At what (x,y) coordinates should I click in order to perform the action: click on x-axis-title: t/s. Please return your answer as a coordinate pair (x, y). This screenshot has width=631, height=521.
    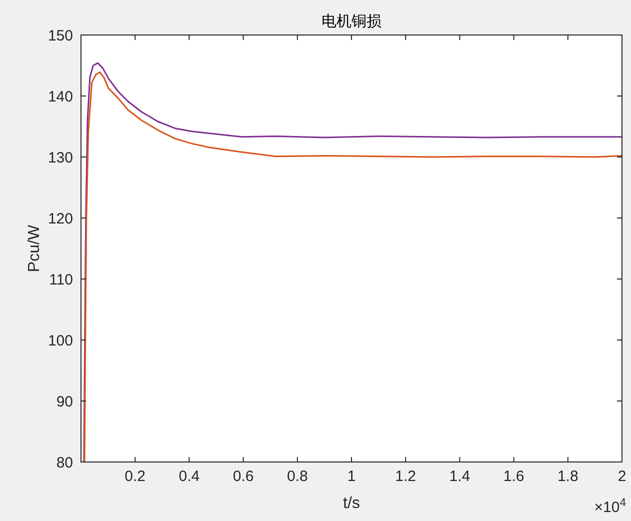
    Looking at the image, I should click on (351, 503).